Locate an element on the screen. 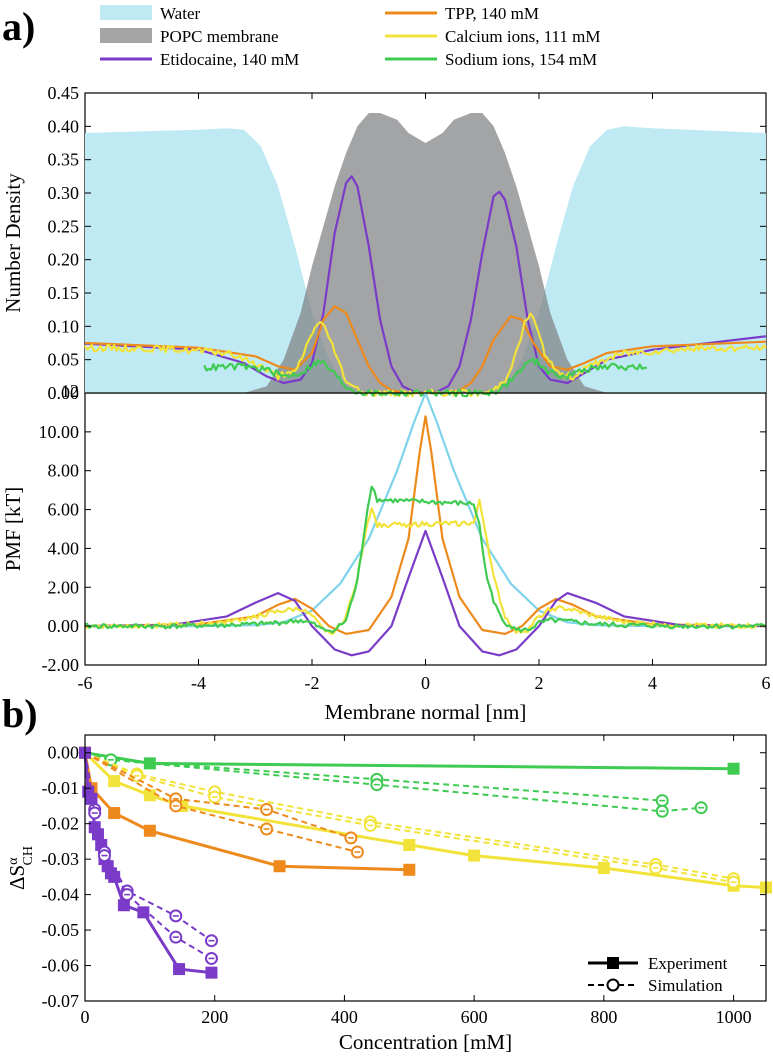 Image resolution: width=773 pixels, height=1059 pixels. pmf-xtick-label: 6 is located at coordinates (766, 683).